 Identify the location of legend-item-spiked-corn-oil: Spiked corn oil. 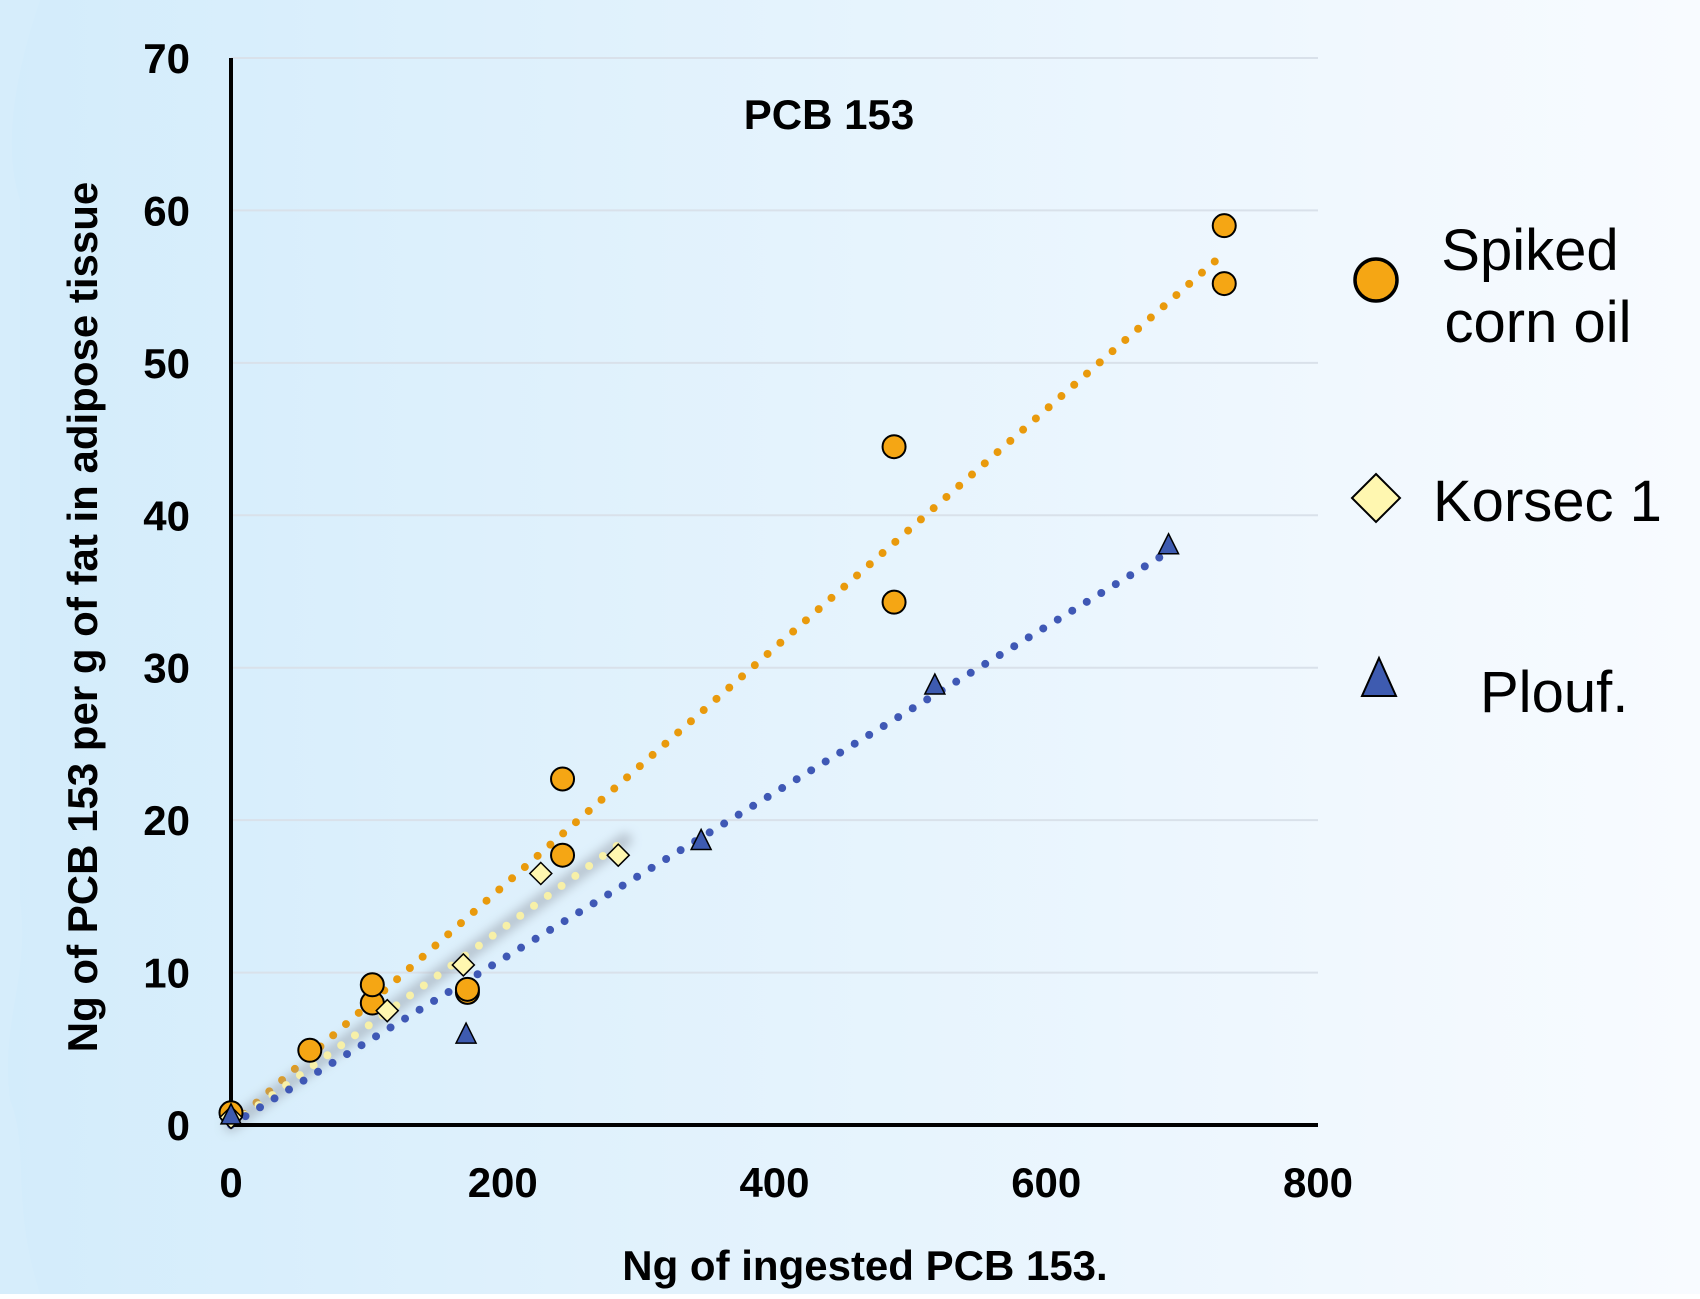
(1494, 286).